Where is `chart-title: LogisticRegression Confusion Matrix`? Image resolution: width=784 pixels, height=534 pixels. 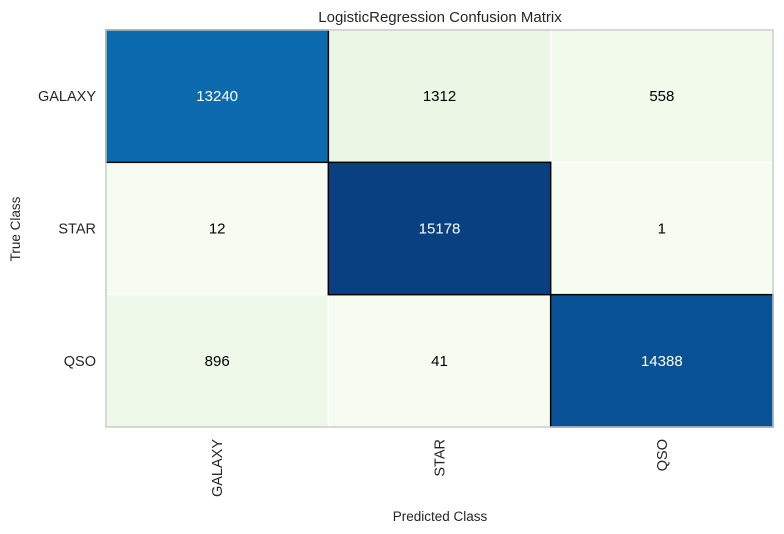 chart-title: LogisticRegression Confusion Matrix is located at coordinates (440, 17).